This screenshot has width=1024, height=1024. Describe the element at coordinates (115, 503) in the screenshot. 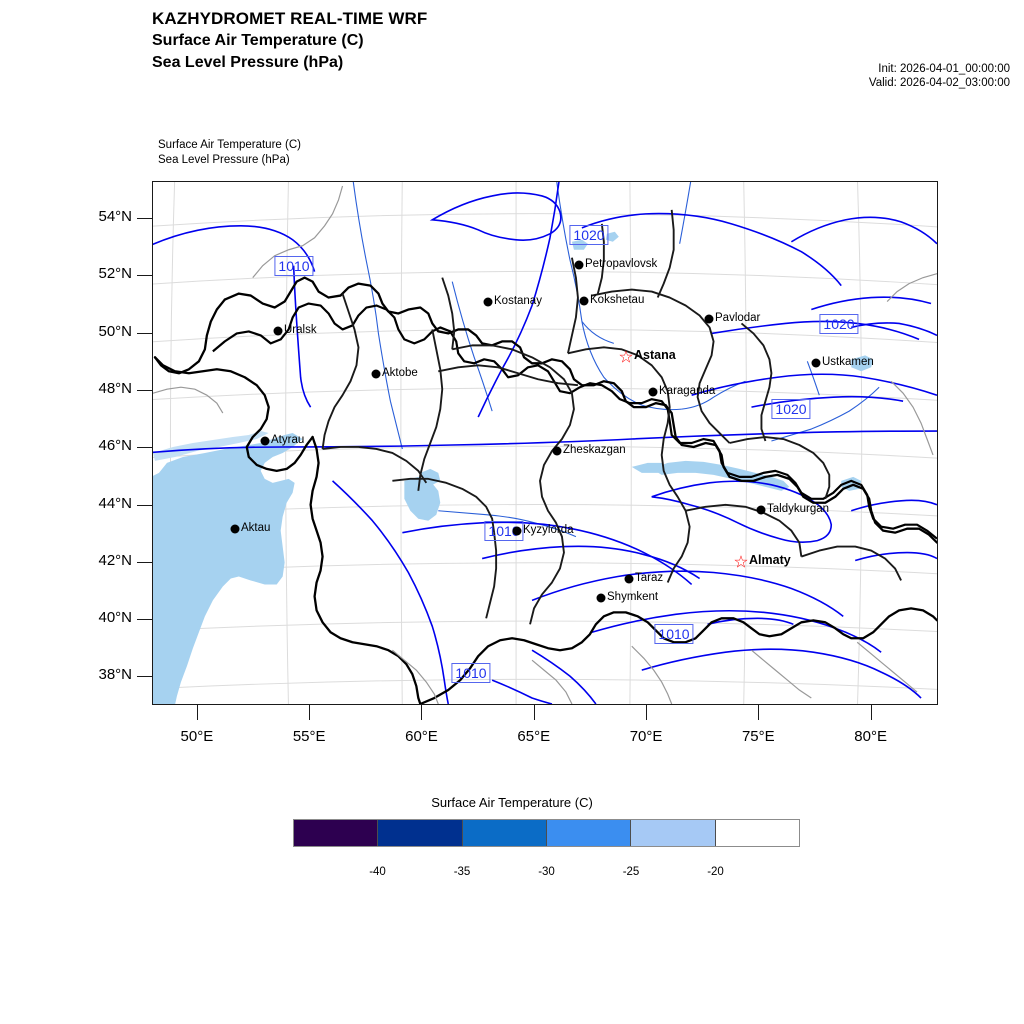

I see `lat-label: 44°N` at that location.